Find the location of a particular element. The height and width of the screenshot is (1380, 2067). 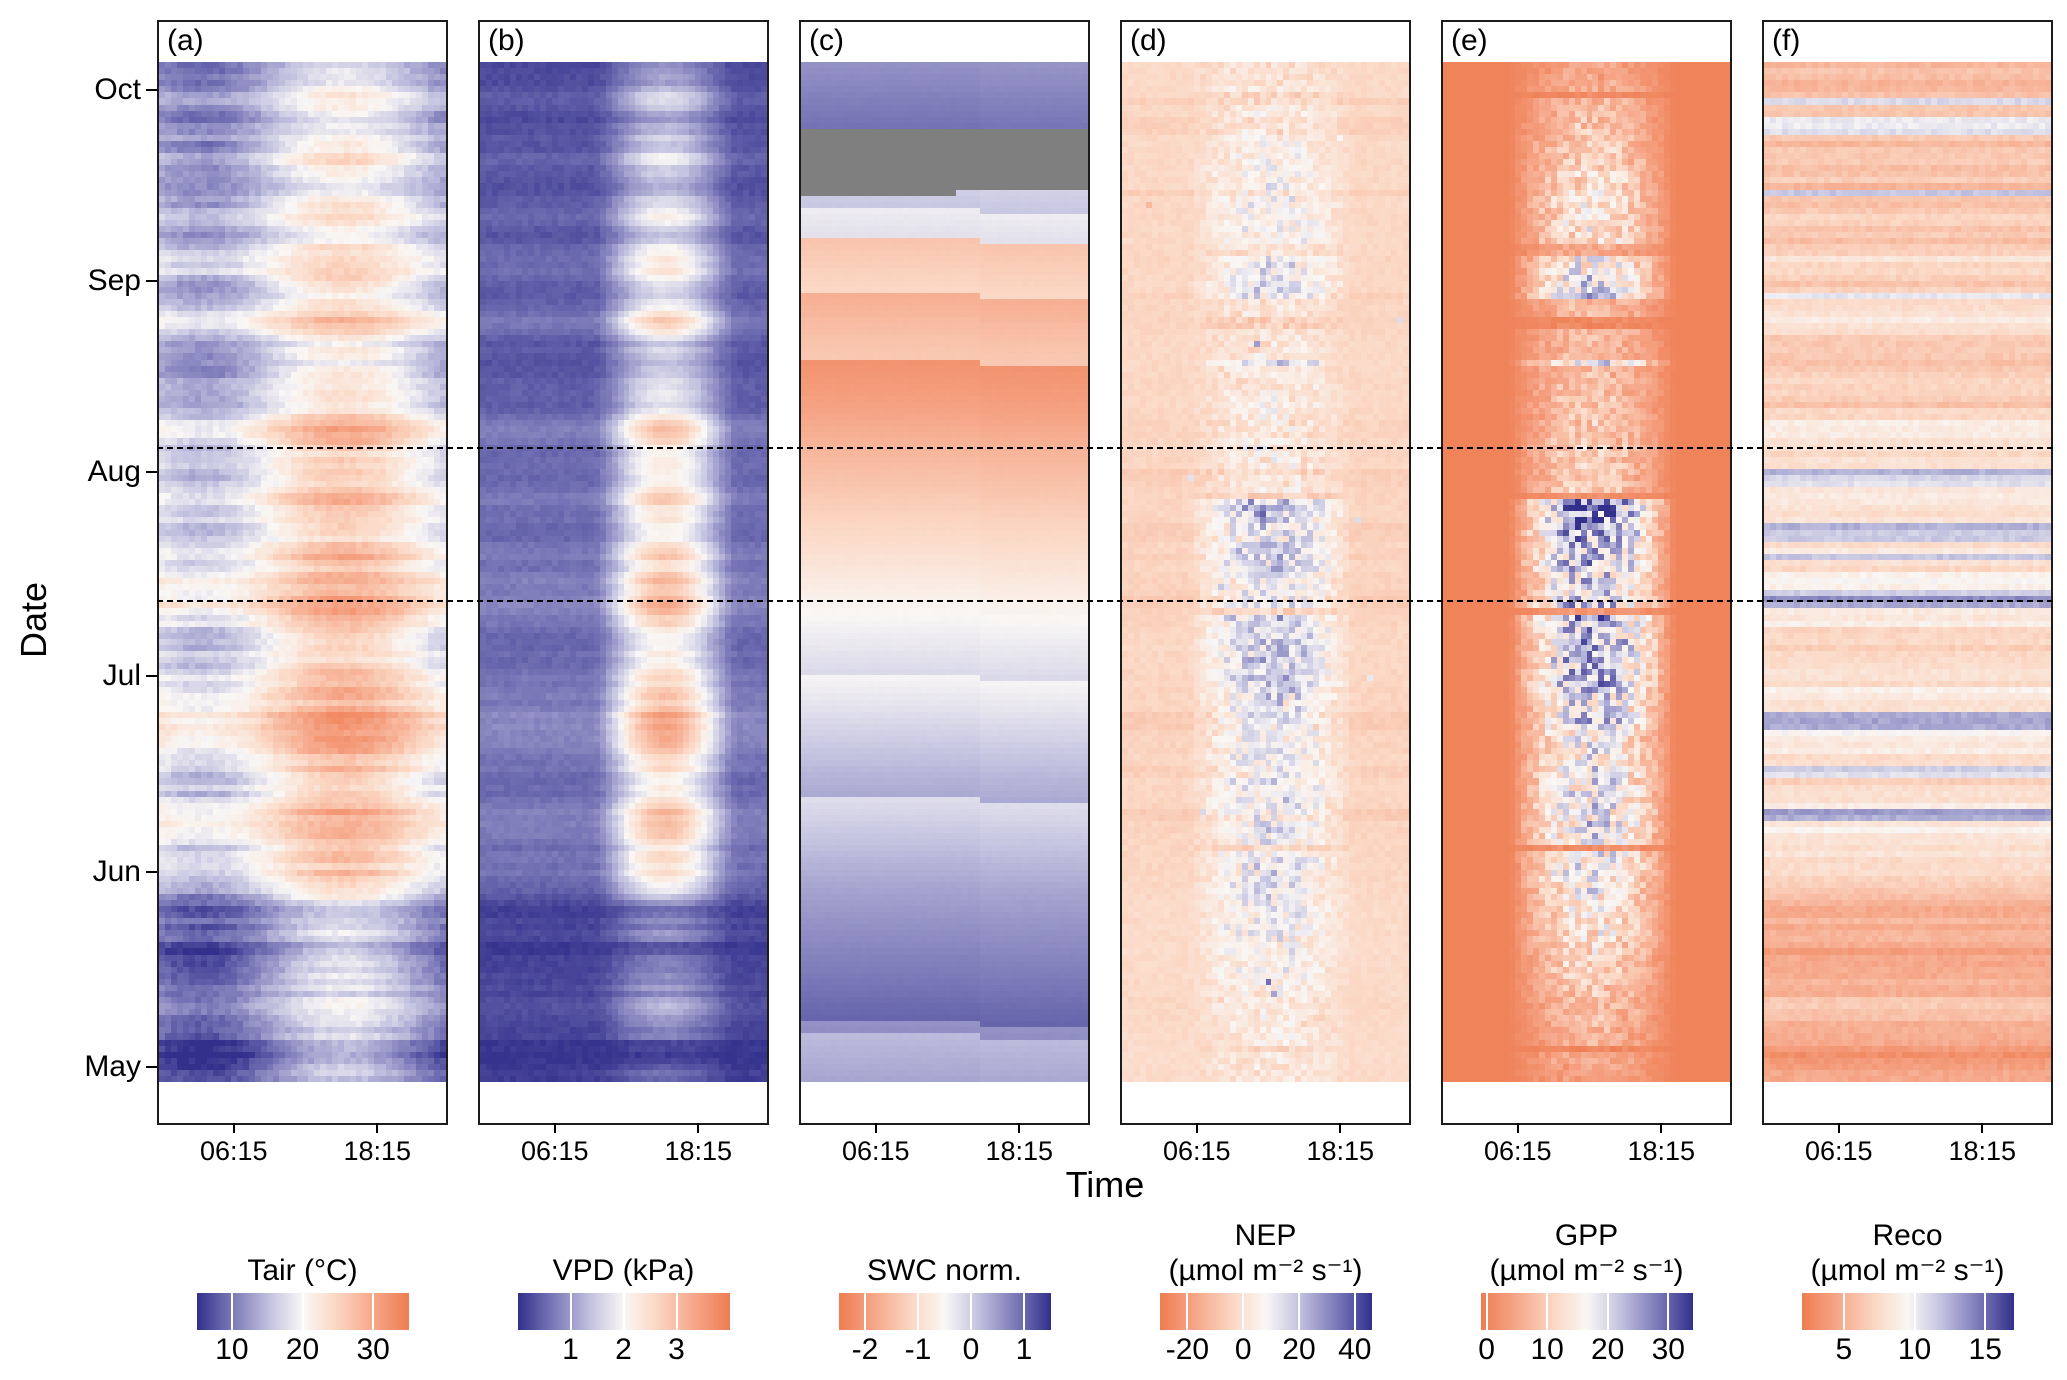

y-tick-label: Jun is located at coordinates (116, 871).